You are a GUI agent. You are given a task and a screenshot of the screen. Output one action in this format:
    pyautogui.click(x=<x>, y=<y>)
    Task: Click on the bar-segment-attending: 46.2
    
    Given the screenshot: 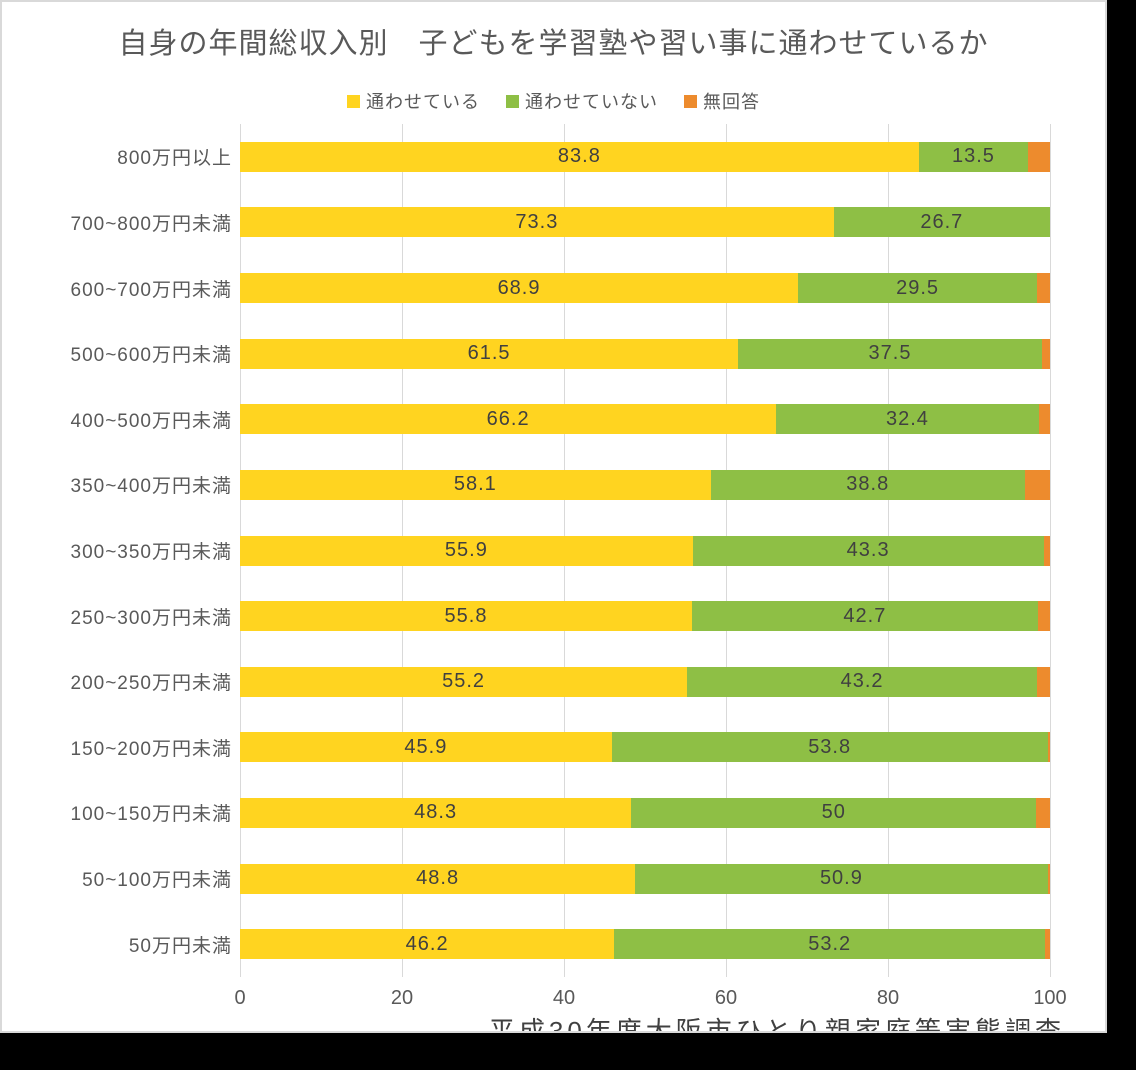 What is the action you would take?
    pyautogui.click(x=427, y=944)
    